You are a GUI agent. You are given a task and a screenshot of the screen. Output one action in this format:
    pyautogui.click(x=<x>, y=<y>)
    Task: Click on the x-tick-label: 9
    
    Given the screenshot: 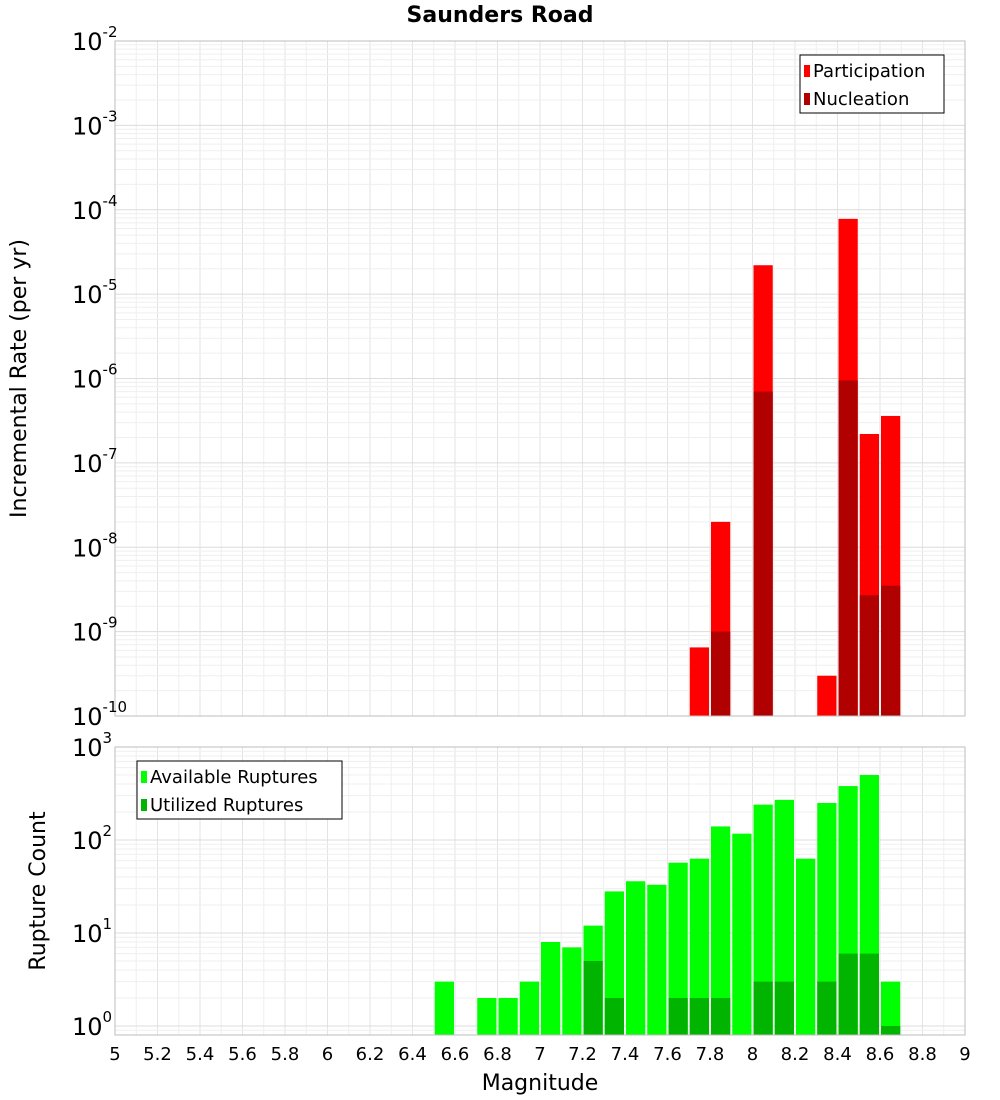 What is the action you would take?
    pyautogui.click(x=964, y=1054)
    